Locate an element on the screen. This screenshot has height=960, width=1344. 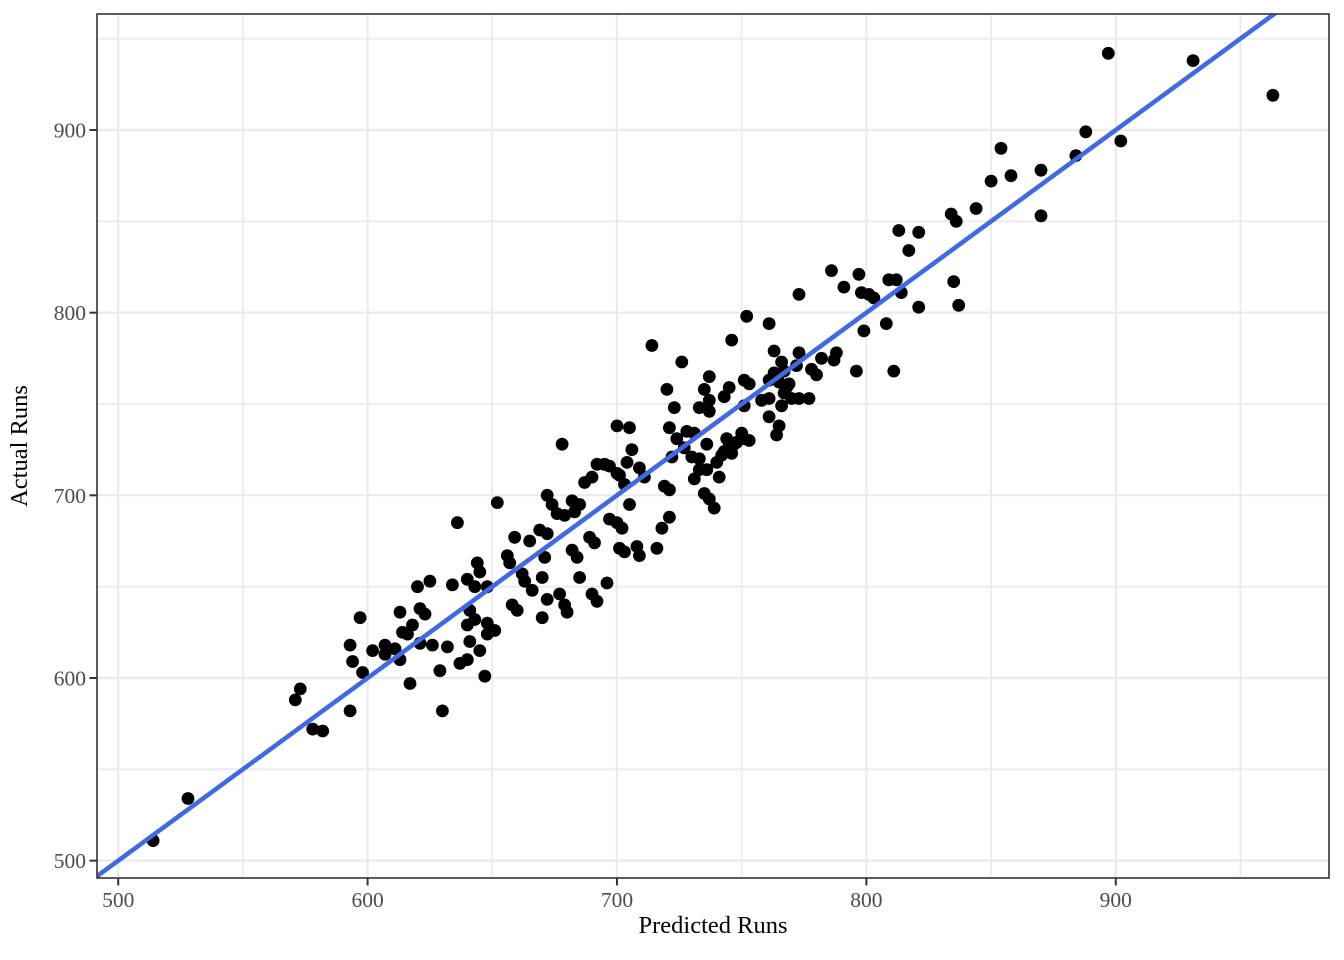
y-axis-title: Actual Runs is located at coordinates (19, 446).